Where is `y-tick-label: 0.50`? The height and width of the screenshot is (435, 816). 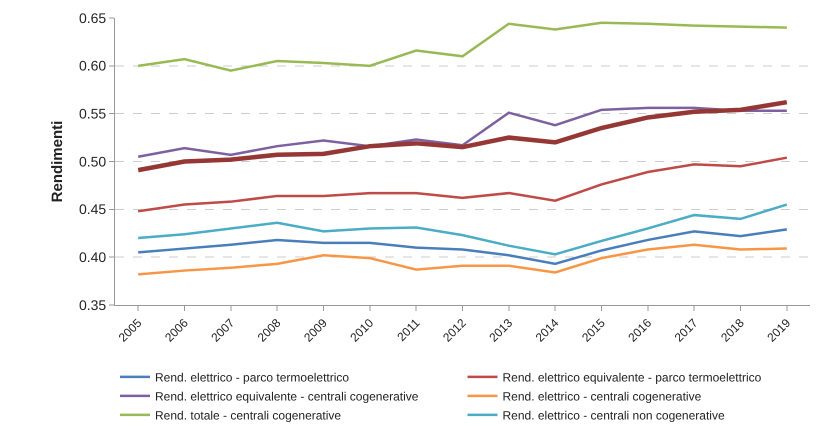 y-tick-label: 0.50 is located at coordinates (92, 161).